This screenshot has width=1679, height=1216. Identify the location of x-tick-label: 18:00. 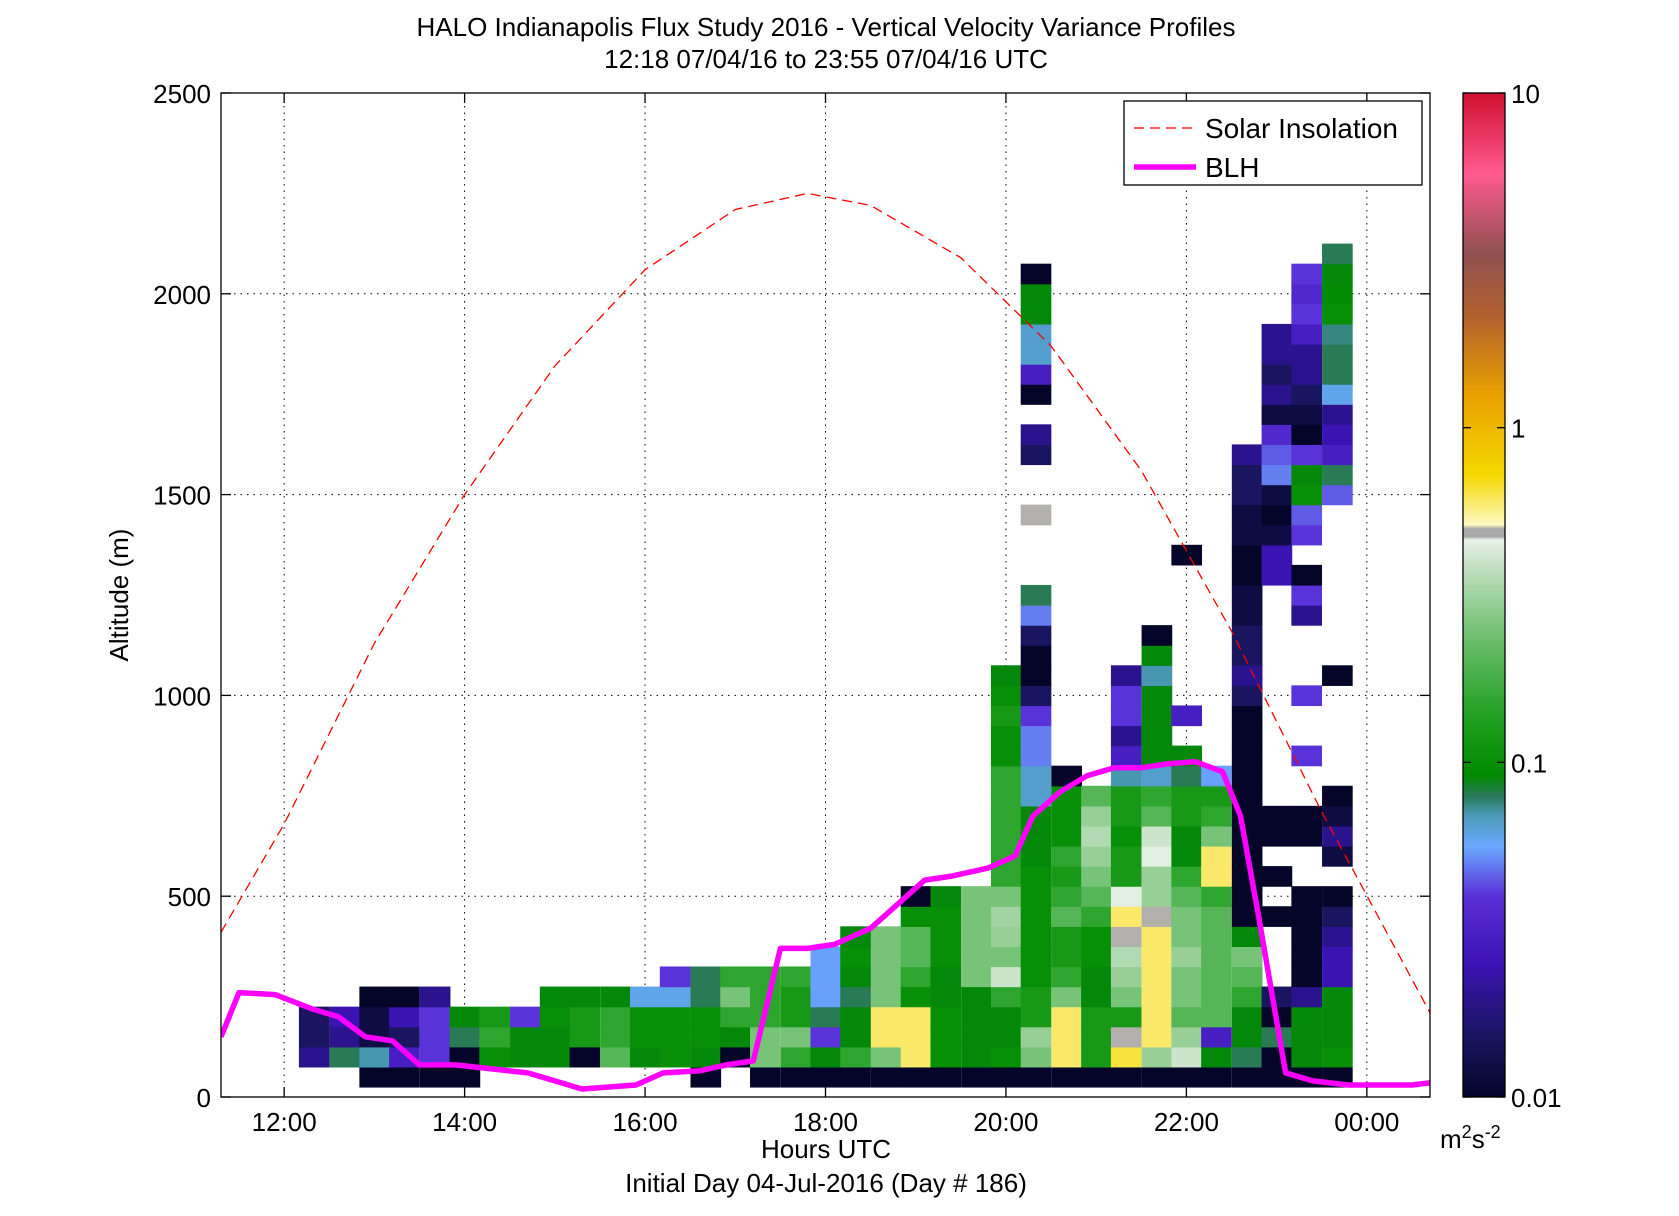
(825, 1122).